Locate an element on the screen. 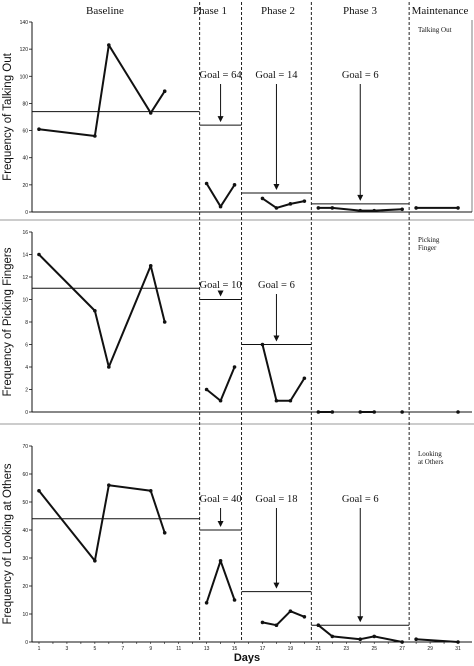 Image resolution: width=474 pixels, height=666 pixels. x-tick-label: 19 is located at coordinates (291, 649).